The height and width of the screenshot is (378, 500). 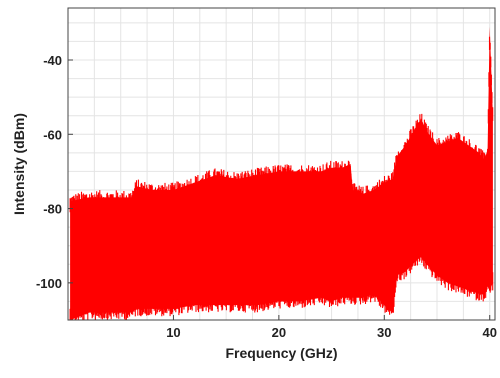 What do you see at coordinates (384, 332) in the screenshot?
I see `x-tick-label: 30` at bounding box center [384, 332].